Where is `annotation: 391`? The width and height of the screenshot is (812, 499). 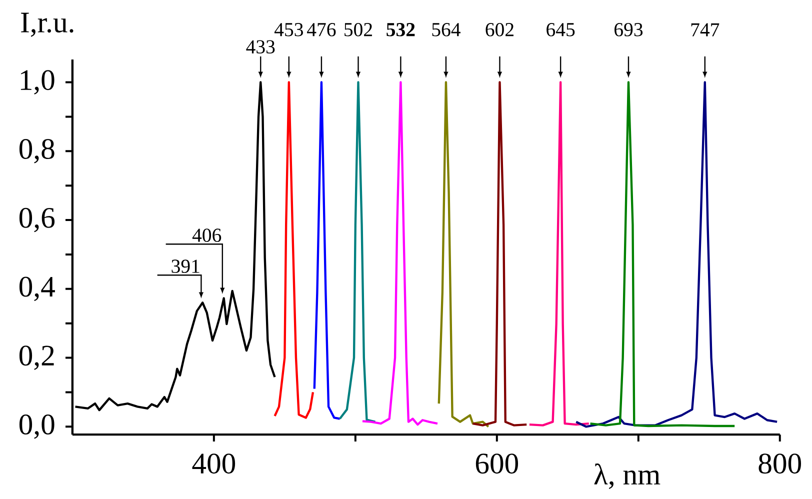 annotation: 391 is located at coordinates (186, 266).